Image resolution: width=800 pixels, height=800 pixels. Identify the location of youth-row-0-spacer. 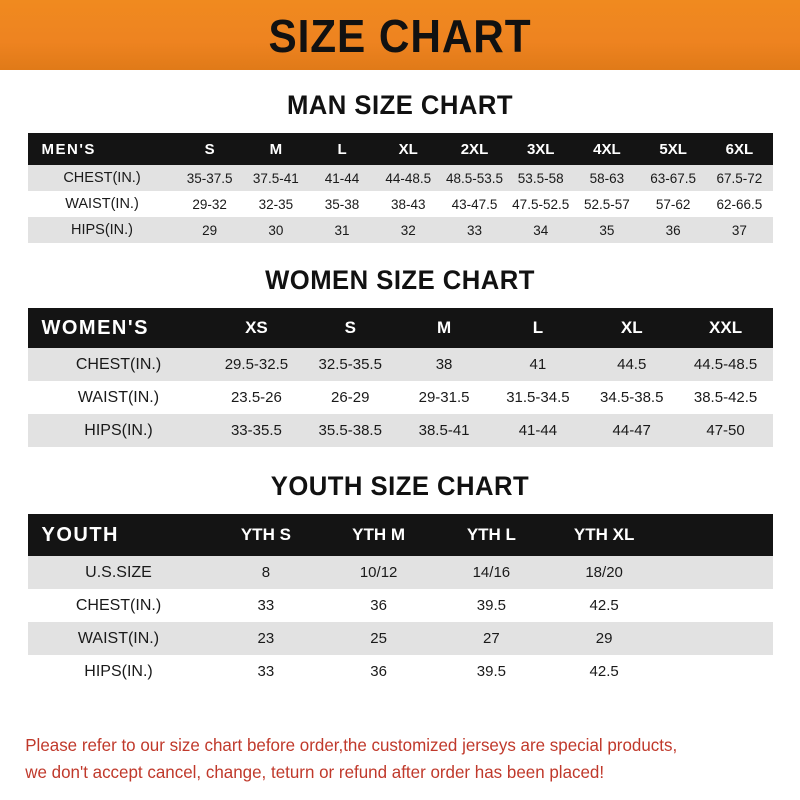
(717, 572).